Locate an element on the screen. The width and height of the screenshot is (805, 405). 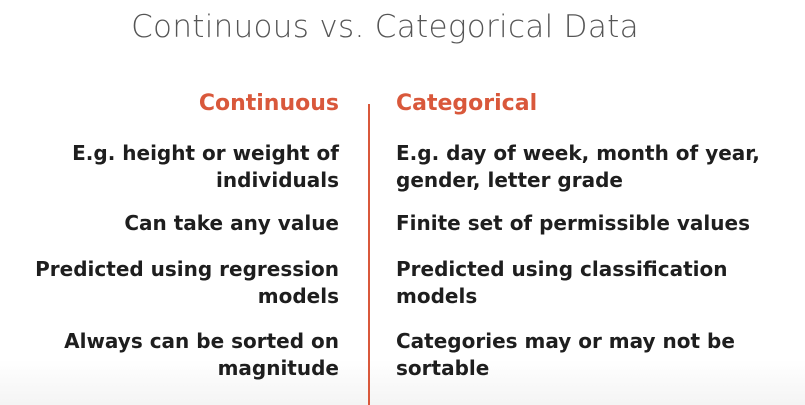
categorical-example-line-1: E.g. day of week, month of year, is located at coordinates (578, 153).